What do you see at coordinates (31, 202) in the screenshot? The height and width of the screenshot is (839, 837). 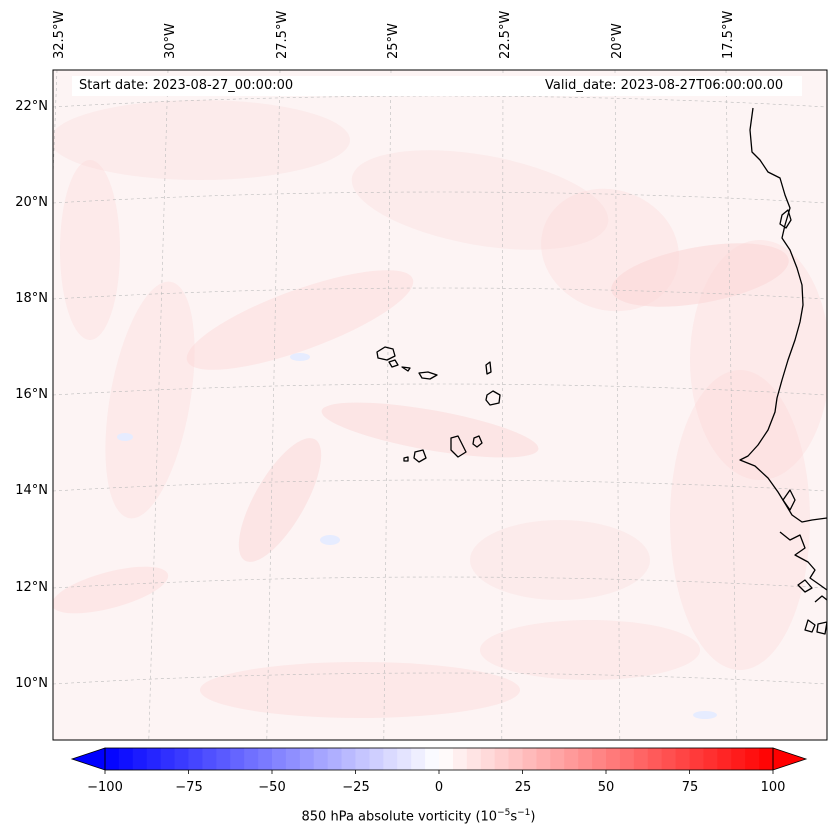 I see `lat-label-20n: 20°N` at bounding box center [31, 202].